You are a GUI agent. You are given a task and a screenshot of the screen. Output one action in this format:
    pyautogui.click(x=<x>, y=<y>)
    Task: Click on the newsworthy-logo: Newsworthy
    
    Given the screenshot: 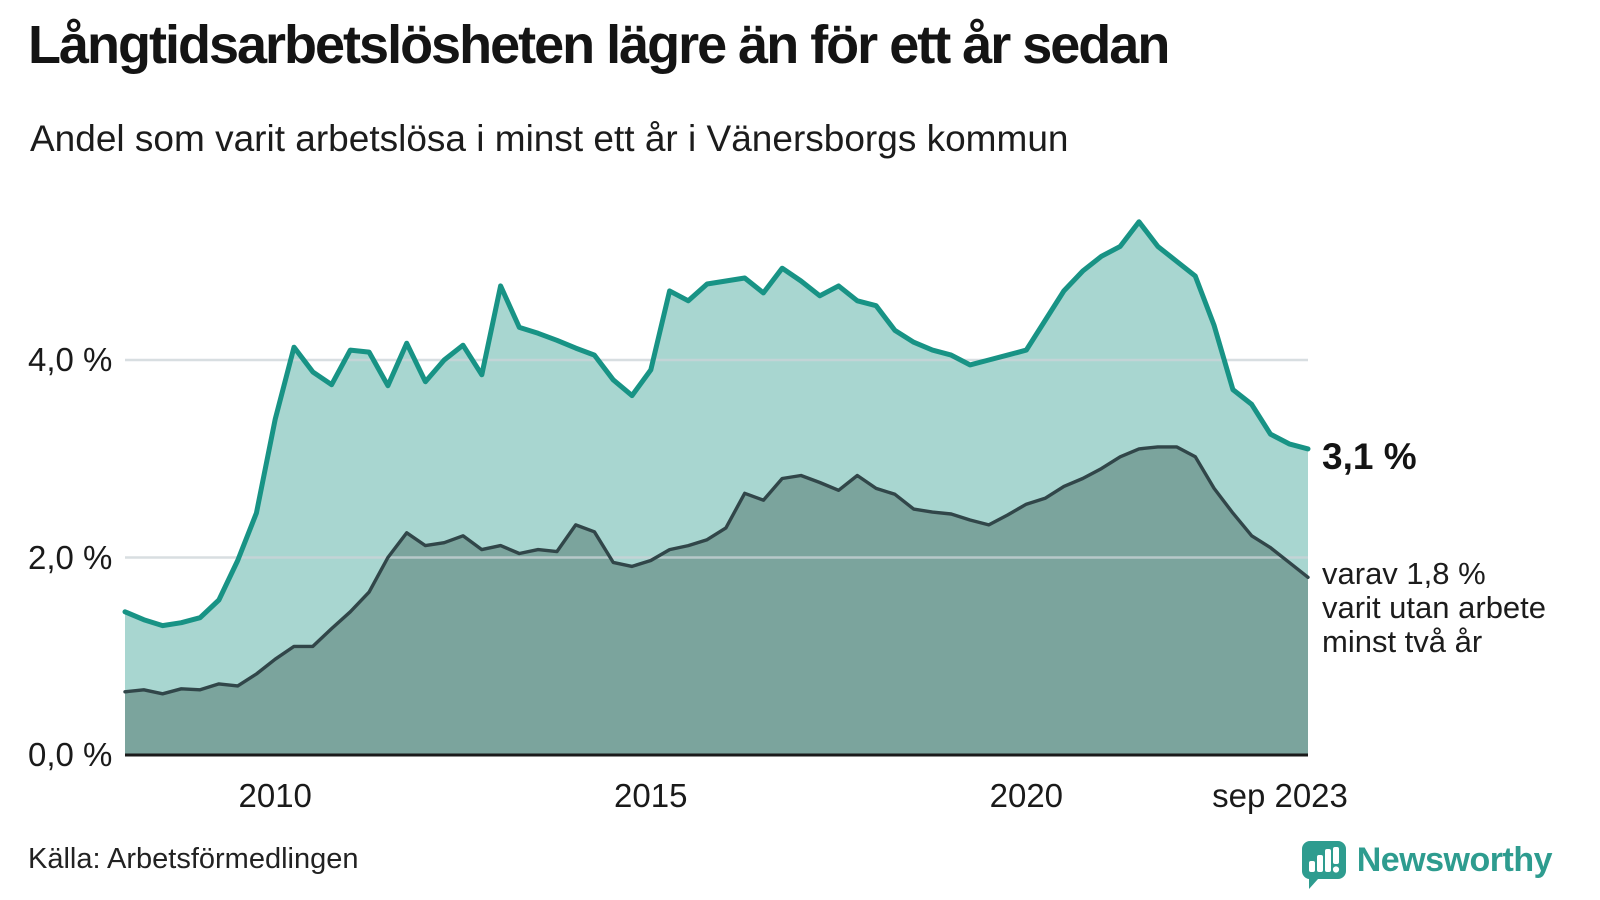 What is the action you would take?
    pyautogui.click(x=1427, y=865)
    